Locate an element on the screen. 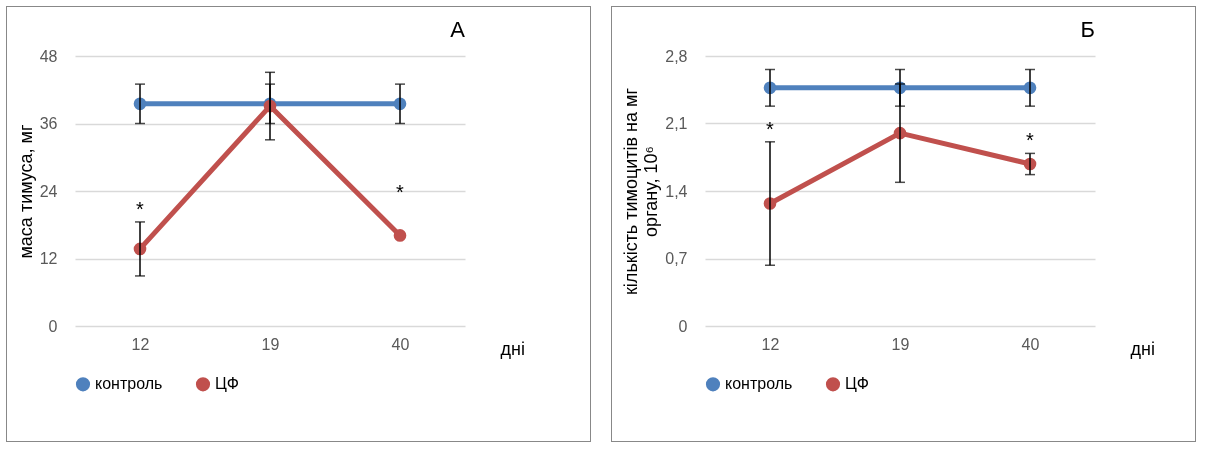  y-tick-label: 36 is located at coordinates (48, 123).